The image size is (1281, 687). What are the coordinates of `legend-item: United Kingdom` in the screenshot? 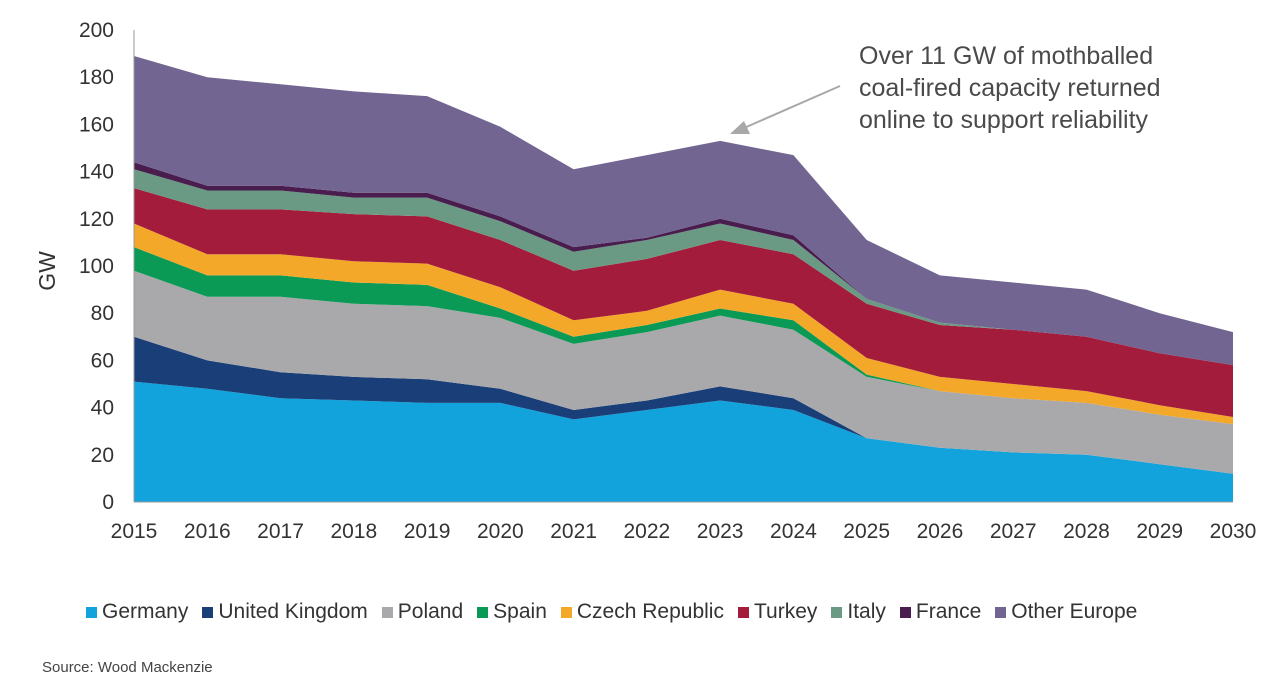 It's located at (285, 612).